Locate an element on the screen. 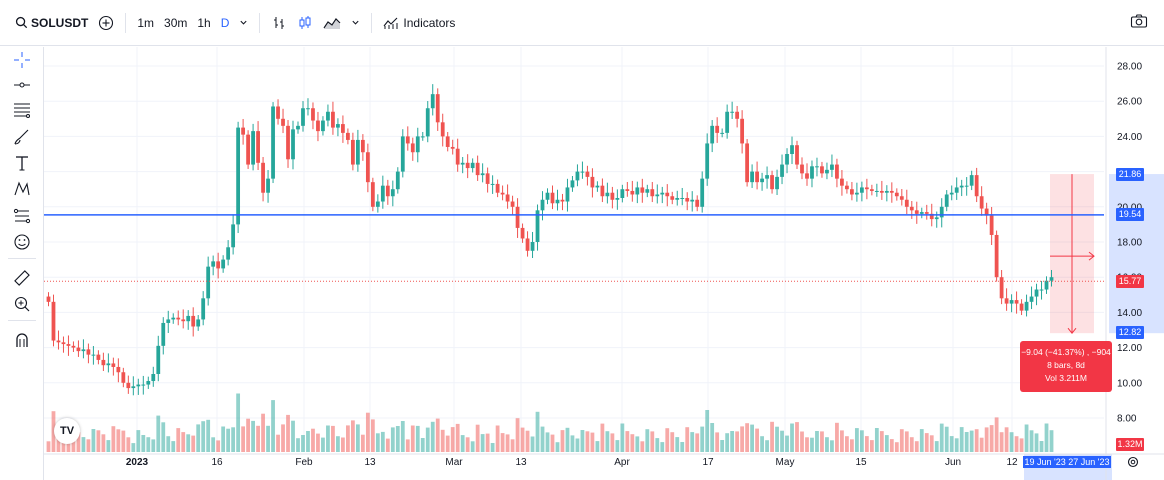  measure-tool is located at coordinates (22, 216).